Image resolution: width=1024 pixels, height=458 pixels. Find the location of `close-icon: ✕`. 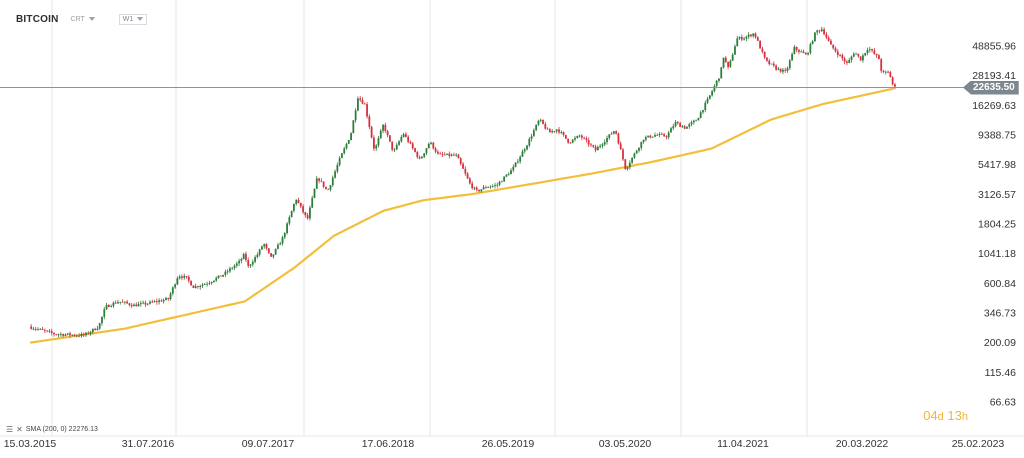

close-icon: ✕ is located at coordinates (19, 429).